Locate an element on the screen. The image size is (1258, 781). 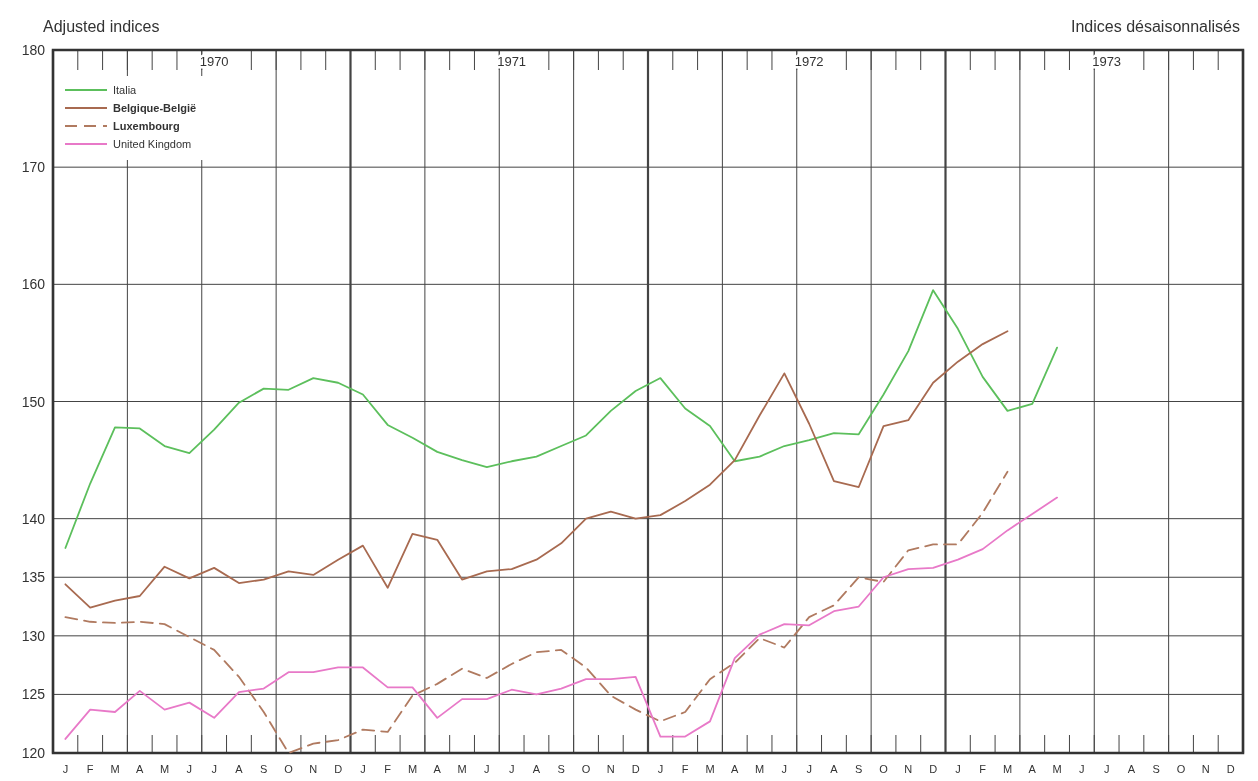
y-tick-label: 150 is located at coordinates (33, 401).